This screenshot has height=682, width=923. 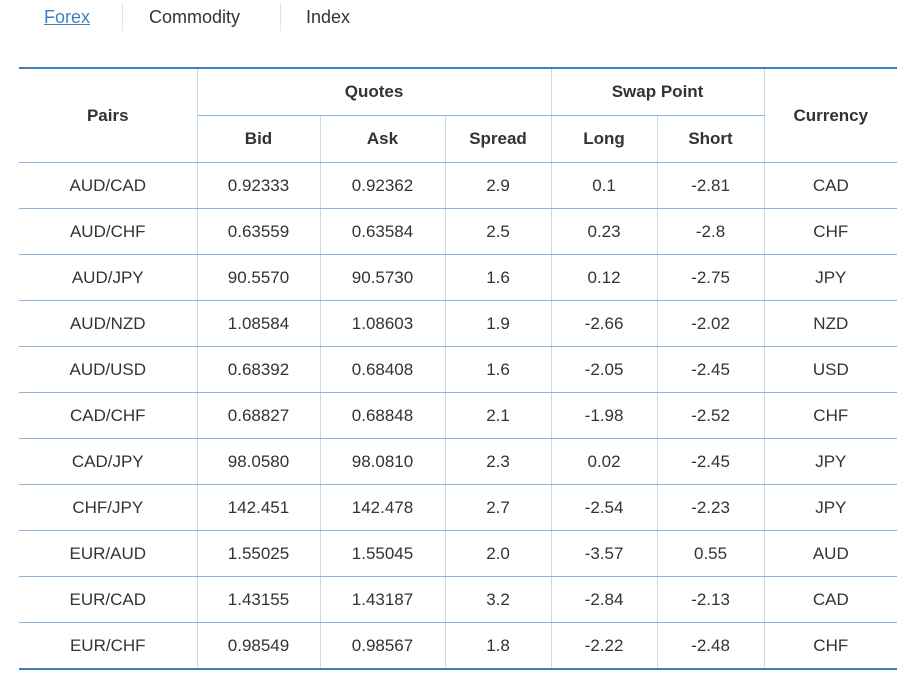 I want to click on table-cell: EUR/AUD, so click(x=108, y=553).